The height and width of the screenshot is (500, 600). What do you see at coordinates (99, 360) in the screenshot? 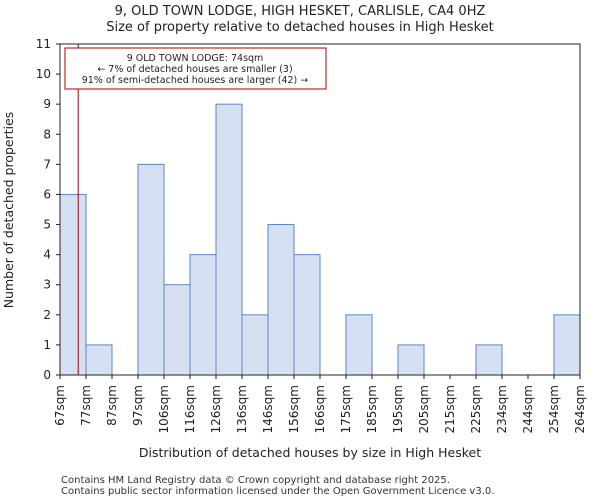
I see `bar-77sqm` at bounding box center [99, 360].